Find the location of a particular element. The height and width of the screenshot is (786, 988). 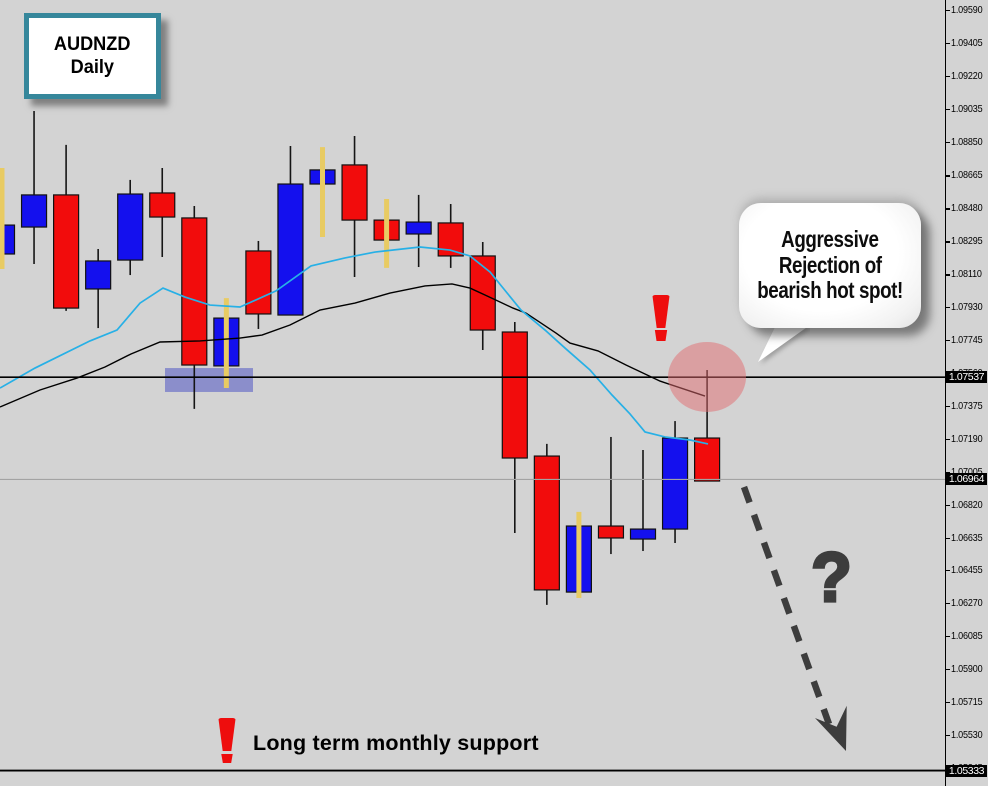

hotspot-circle is located at coordinates (707, 376).